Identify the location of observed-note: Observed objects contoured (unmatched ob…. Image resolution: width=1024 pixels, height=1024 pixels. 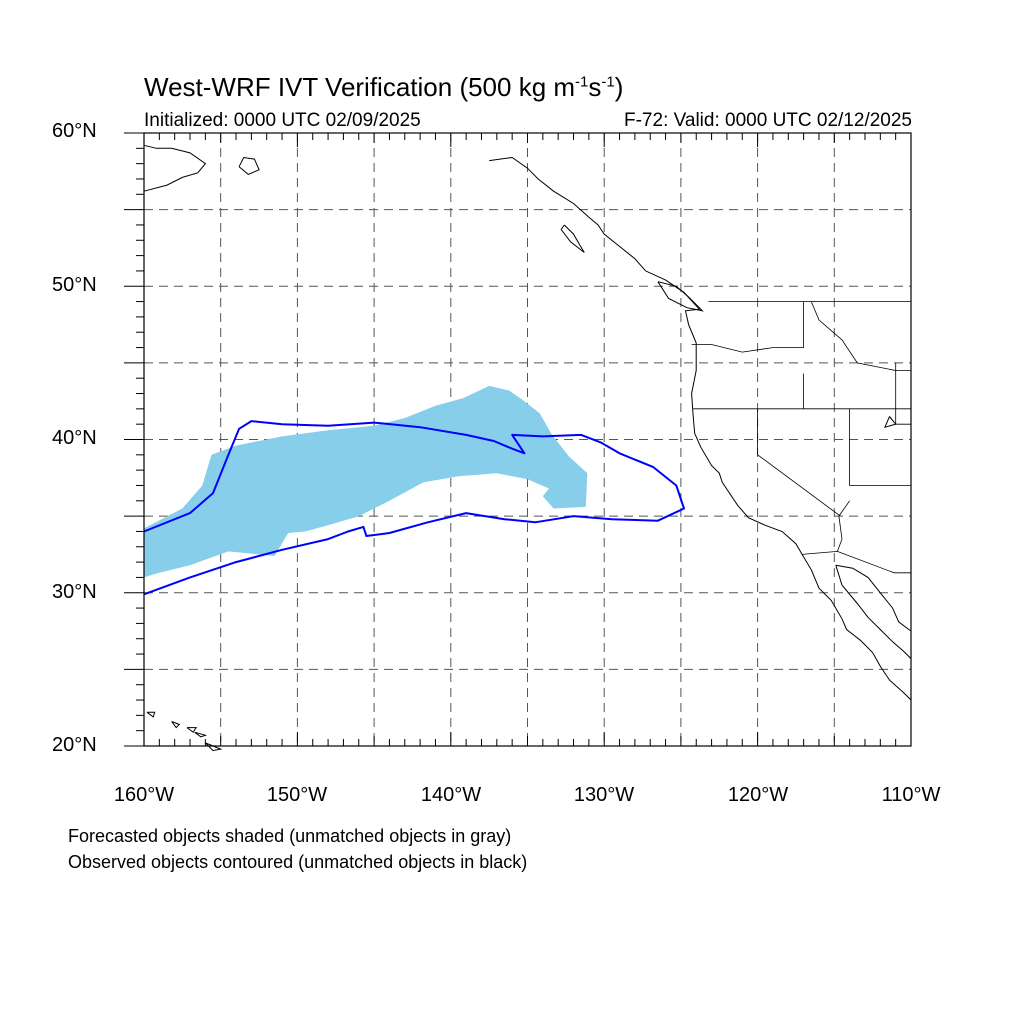
(298, 862).